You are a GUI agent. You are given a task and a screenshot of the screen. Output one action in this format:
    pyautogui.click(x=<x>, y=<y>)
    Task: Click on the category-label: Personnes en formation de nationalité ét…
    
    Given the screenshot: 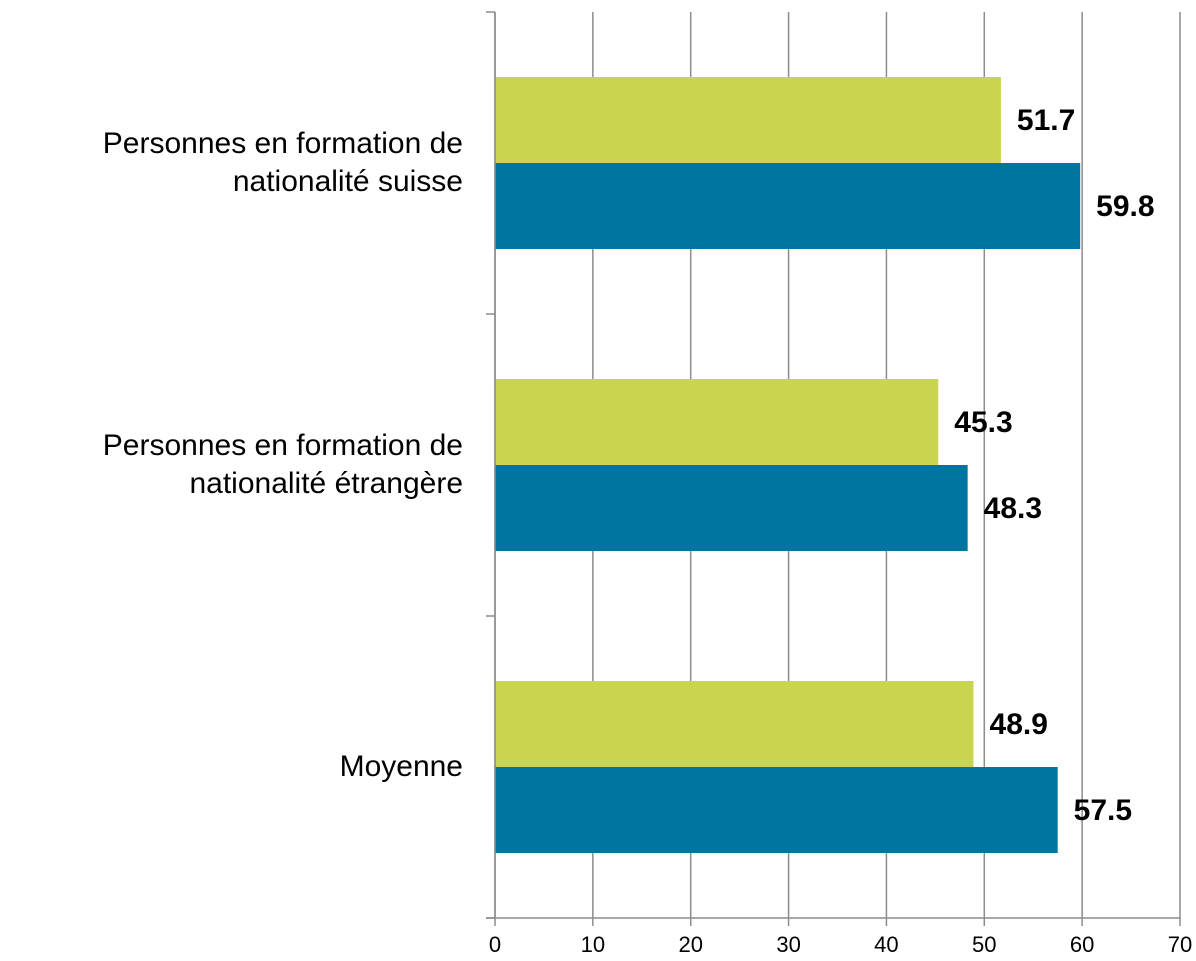 What is the action you would take?
    pyautogui.click(x=282, y=464)
    